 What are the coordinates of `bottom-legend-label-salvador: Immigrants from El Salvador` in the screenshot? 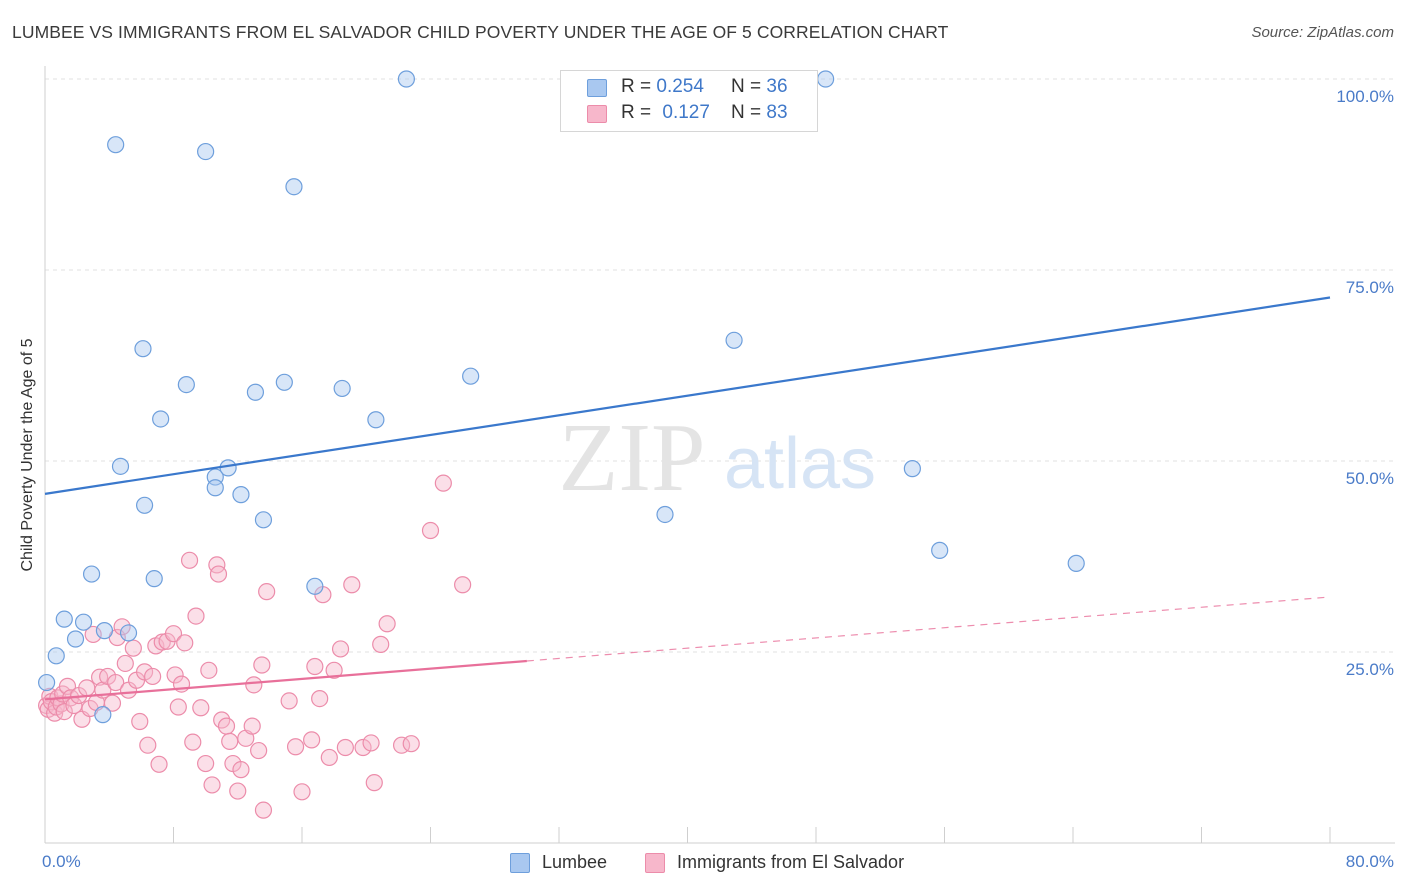 It's located at (791, 862).